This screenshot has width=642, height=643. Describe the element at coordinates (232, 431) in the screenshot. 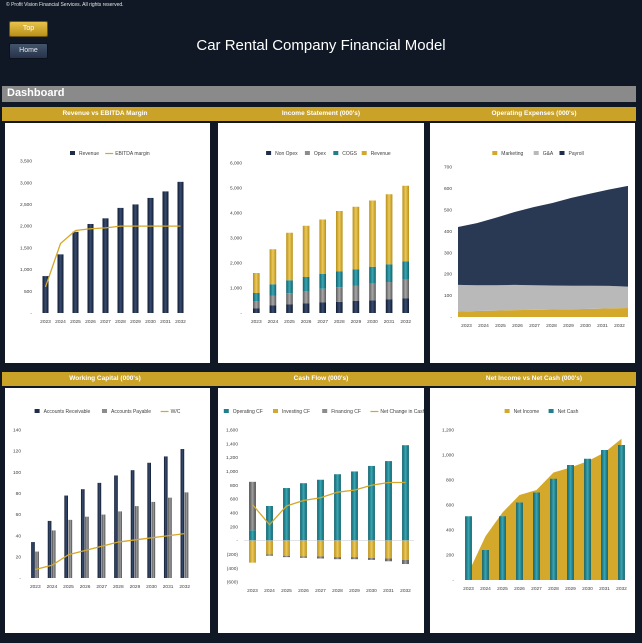

I see `y-tick-label: 1,600` at that location.